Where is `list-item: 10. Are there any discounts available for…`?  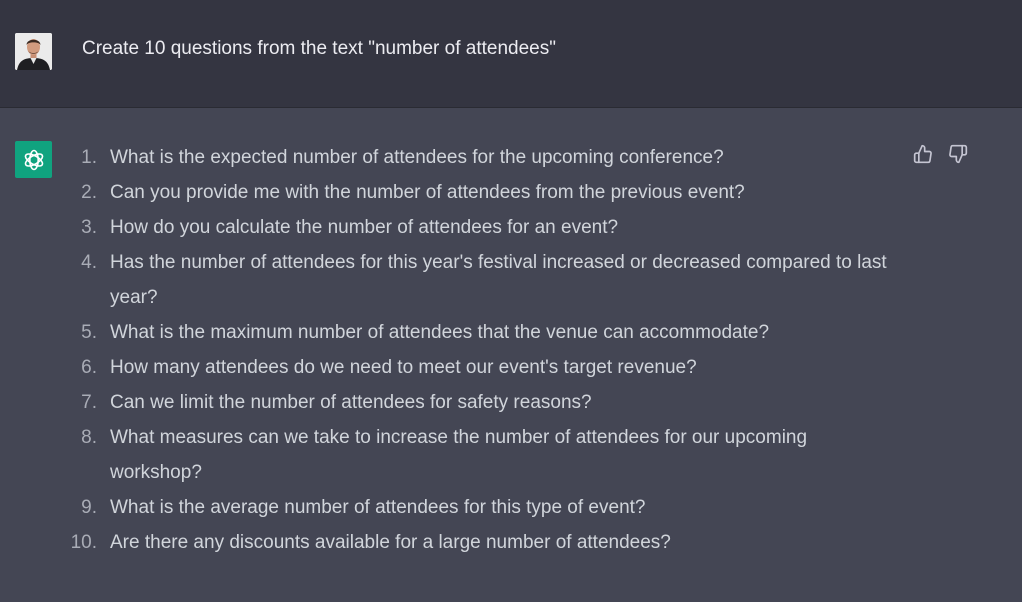 list-item: 10. Are there any discounts available for… is located at coordinates (450, 542).